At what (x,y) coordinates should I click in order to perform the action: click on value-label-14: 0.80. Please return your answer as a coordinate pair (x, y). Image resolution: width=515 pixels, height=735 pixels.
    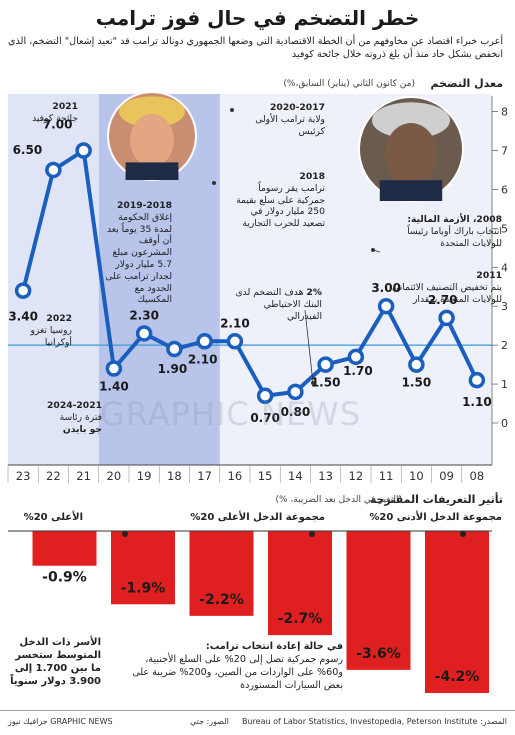
    Looking at the image, I should click on (296, 412).